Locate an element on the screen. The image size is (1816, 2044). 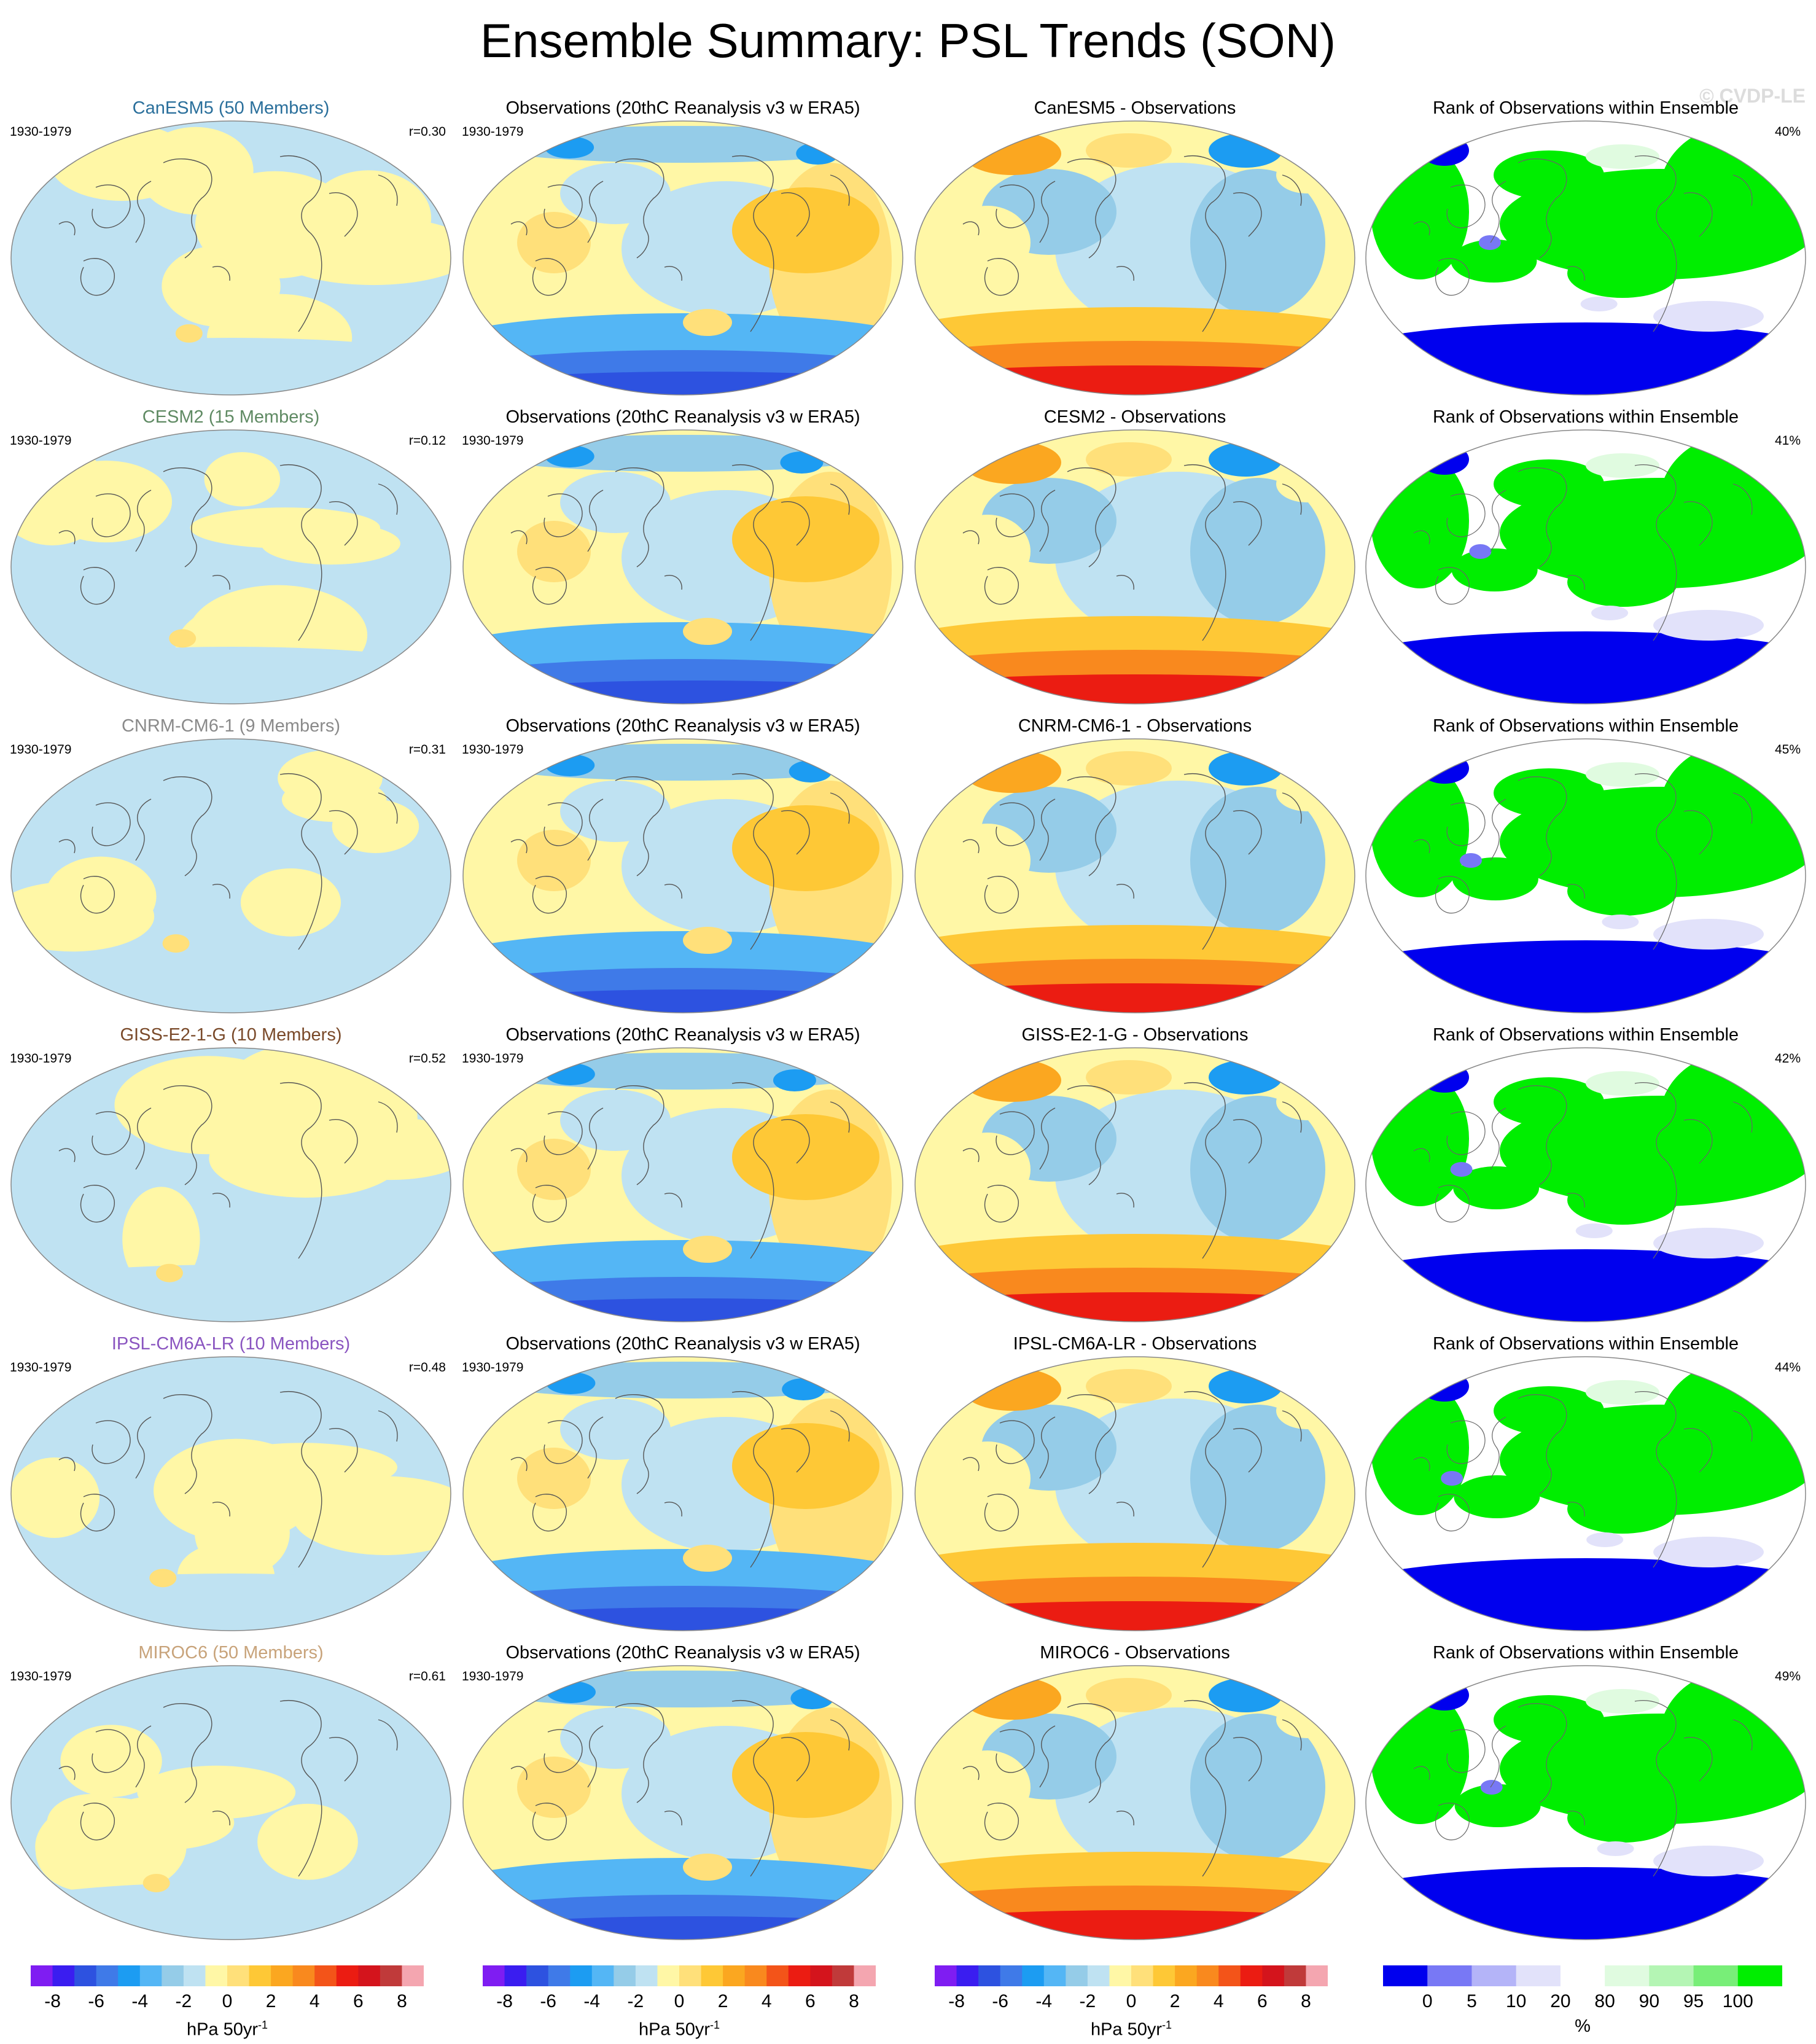
diff-title: GISS-E2-1-G - Observations is located at coordinates (1135, 1035).